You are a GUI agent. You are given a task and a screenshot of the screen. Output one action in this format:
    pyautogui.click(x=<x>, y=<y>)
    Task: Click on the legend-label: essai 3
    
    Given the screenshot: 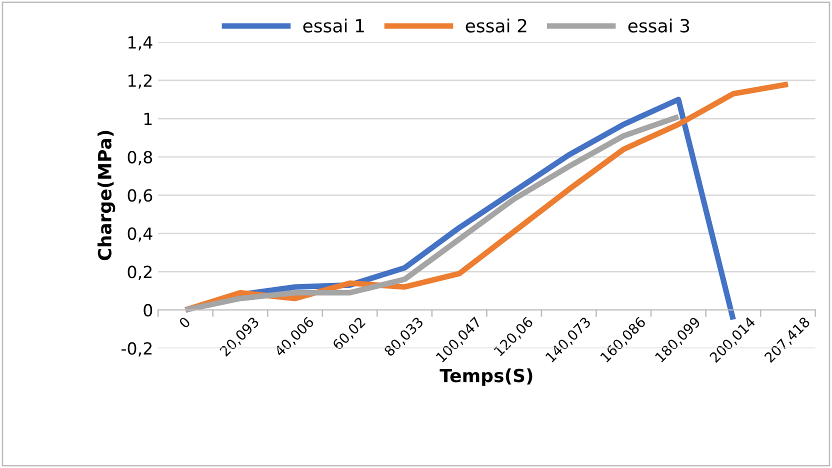 What is the action you would take?
    pyautogui.click(x=659, y=25)
    